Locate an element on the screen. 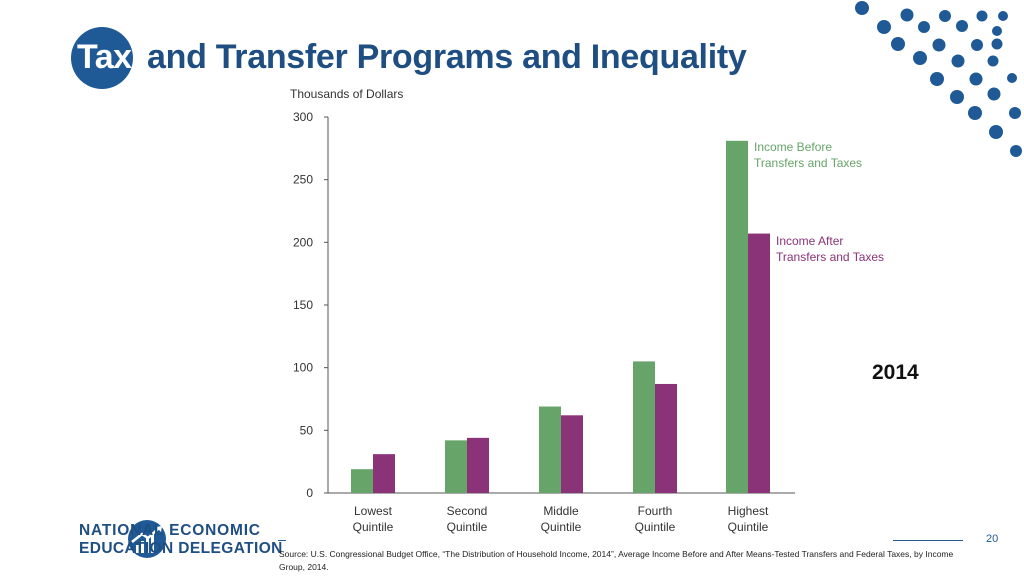 This screenshot has width=1024, height=576. x-tick-label: Second is located at coordinates (467, 511).